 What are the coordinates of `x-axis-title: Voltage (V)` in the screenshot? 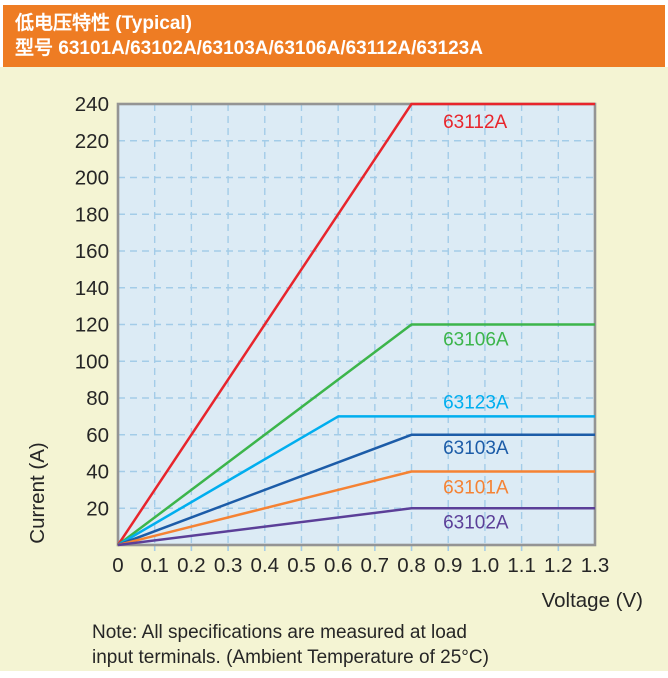 It's located at (592, 600).